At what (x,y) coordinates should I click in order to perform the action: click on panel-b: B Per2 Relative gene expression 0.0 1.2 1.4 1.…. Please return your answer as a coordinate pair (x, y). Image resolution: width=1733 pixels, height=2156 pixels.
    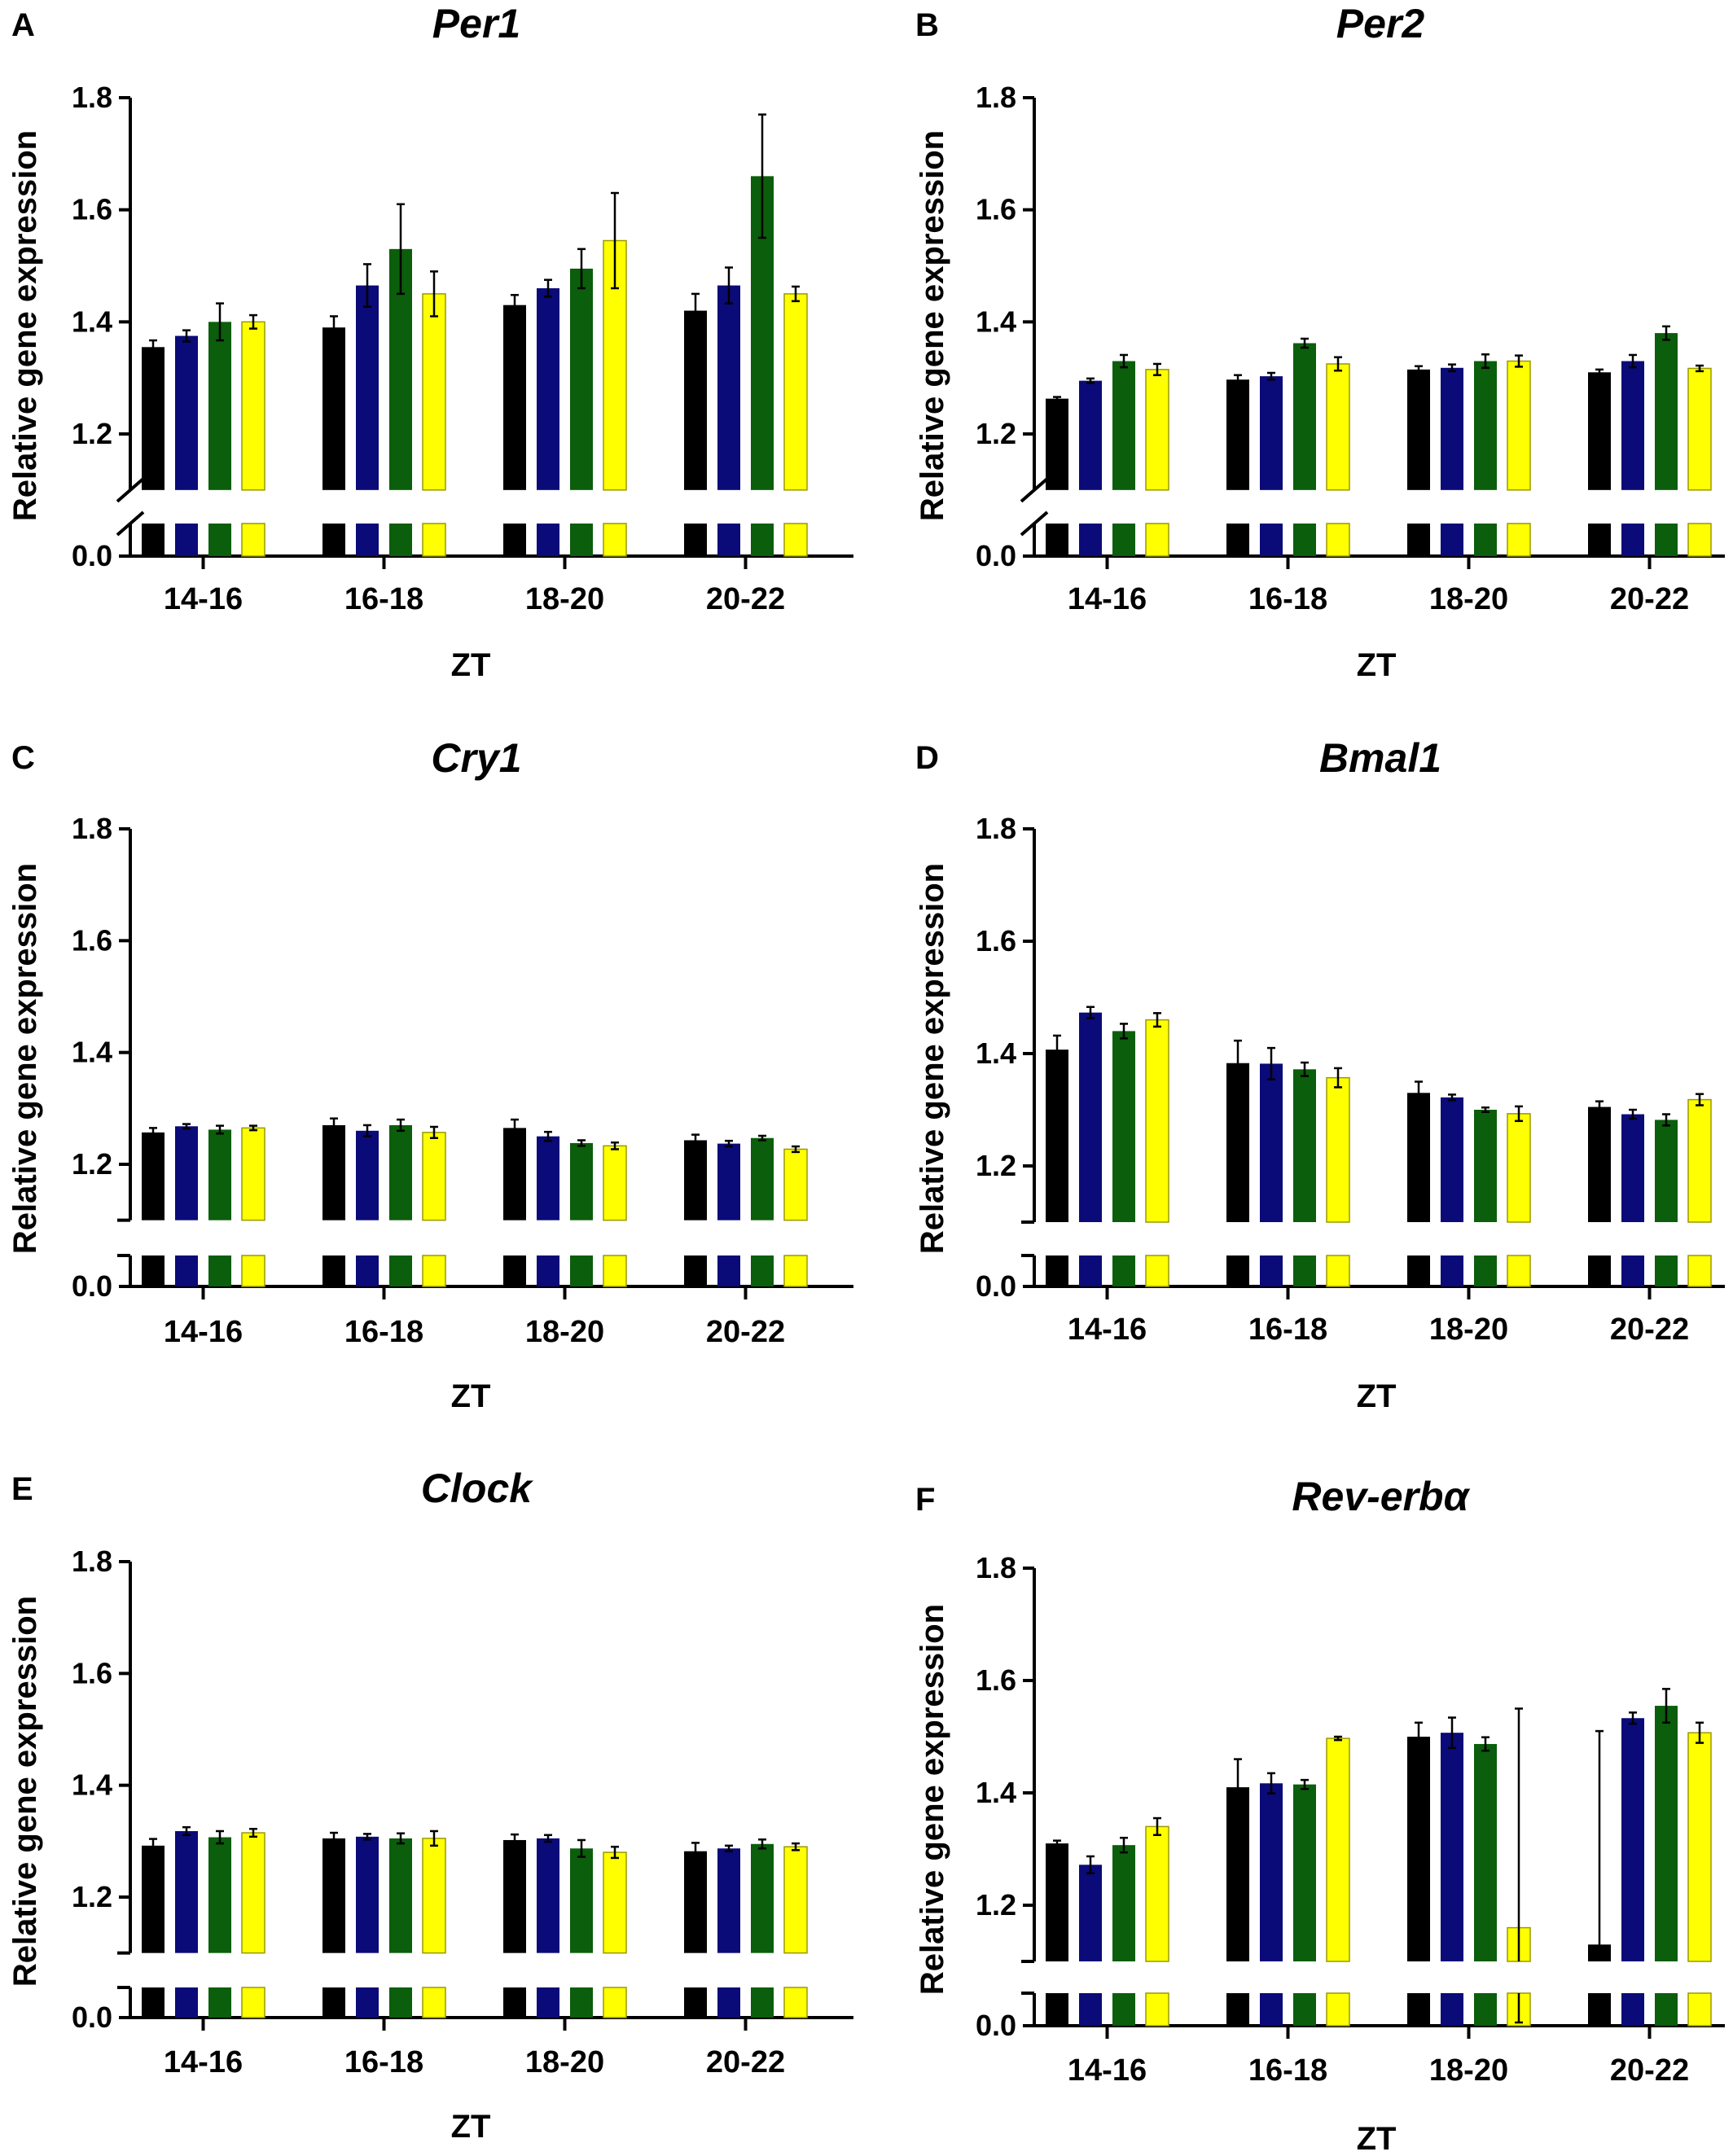
    Looking at the image, I should click on (1320, 342).